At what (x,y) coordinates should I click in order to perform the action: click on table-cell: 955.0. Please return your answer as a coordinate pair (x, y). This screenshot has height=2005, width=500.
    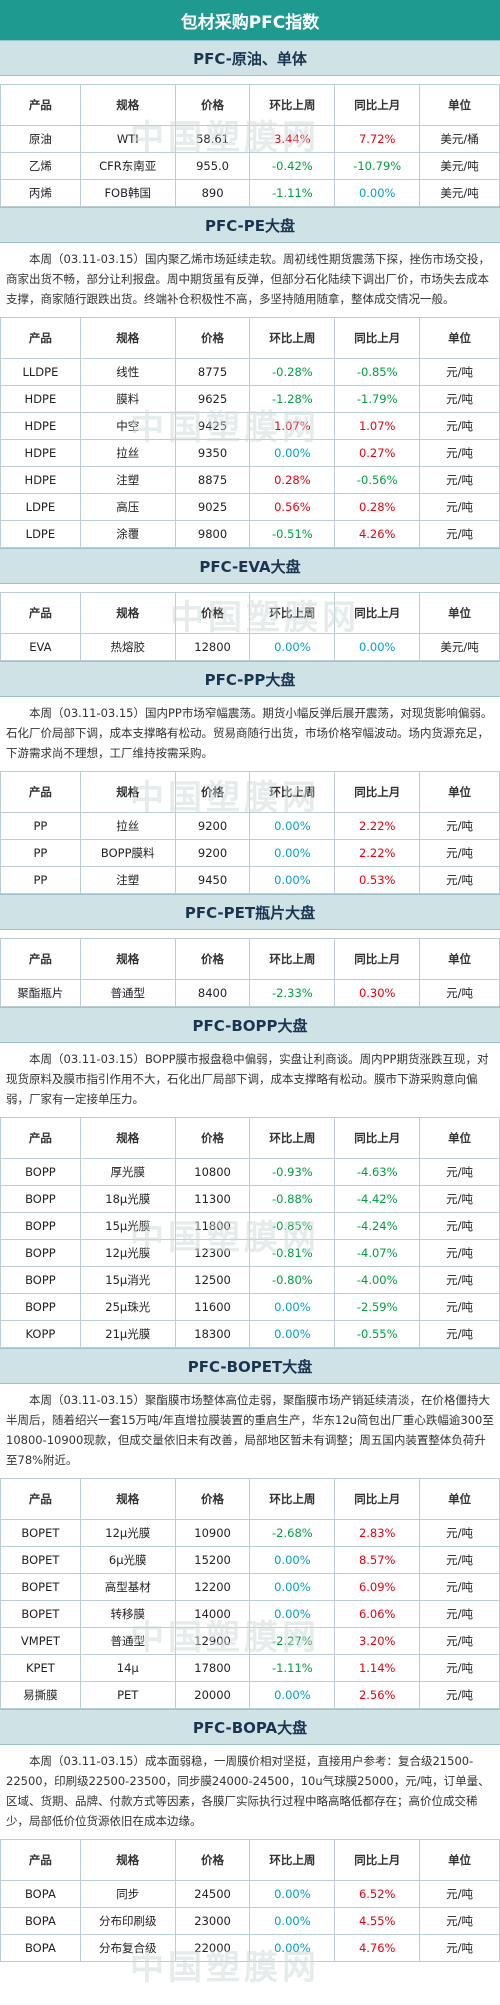
    Looking at the image, I should click on (212, 166).